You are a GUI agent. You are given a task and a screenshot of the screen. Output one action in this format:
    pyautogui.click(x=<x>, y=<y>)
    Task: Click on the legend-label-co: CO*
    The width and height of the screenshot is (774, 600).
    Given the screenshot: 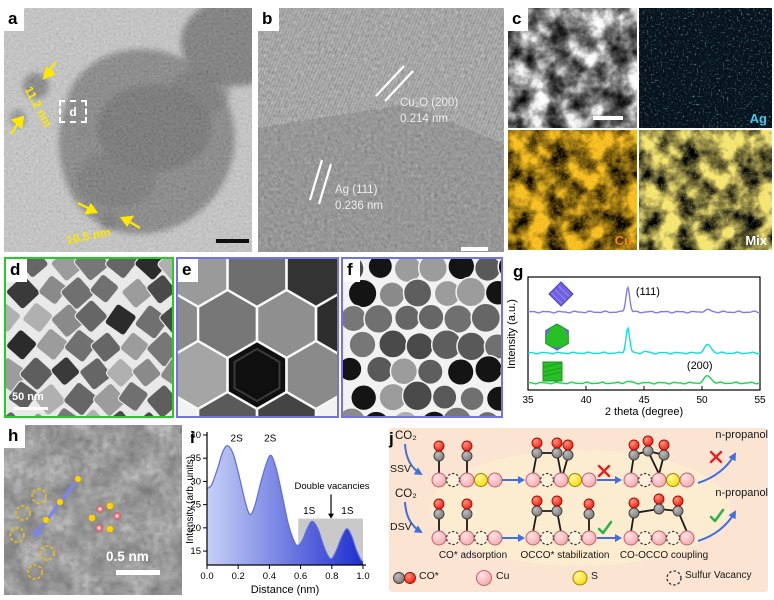 What is the action you would take?
    pyautogui.click(x=429, y=576)
    